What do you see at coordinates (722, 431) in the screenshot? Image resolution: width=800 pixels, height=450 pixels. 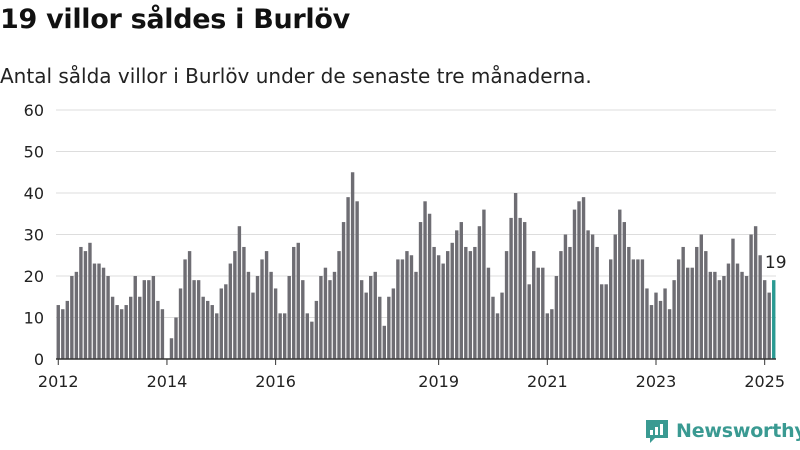 I see `newsworthy-logo: Newsworthy` at bounding box center [722, 431].